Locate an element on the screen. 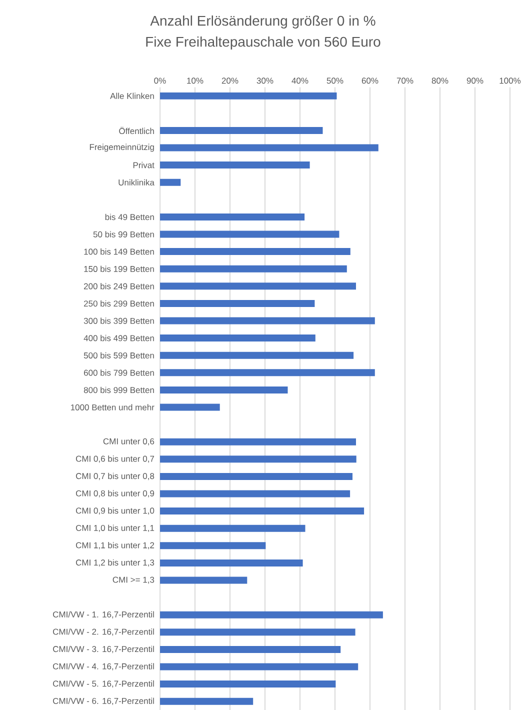 The image size is (527, 710). x-tick-label: 30% is located at coordinates (265, 81).